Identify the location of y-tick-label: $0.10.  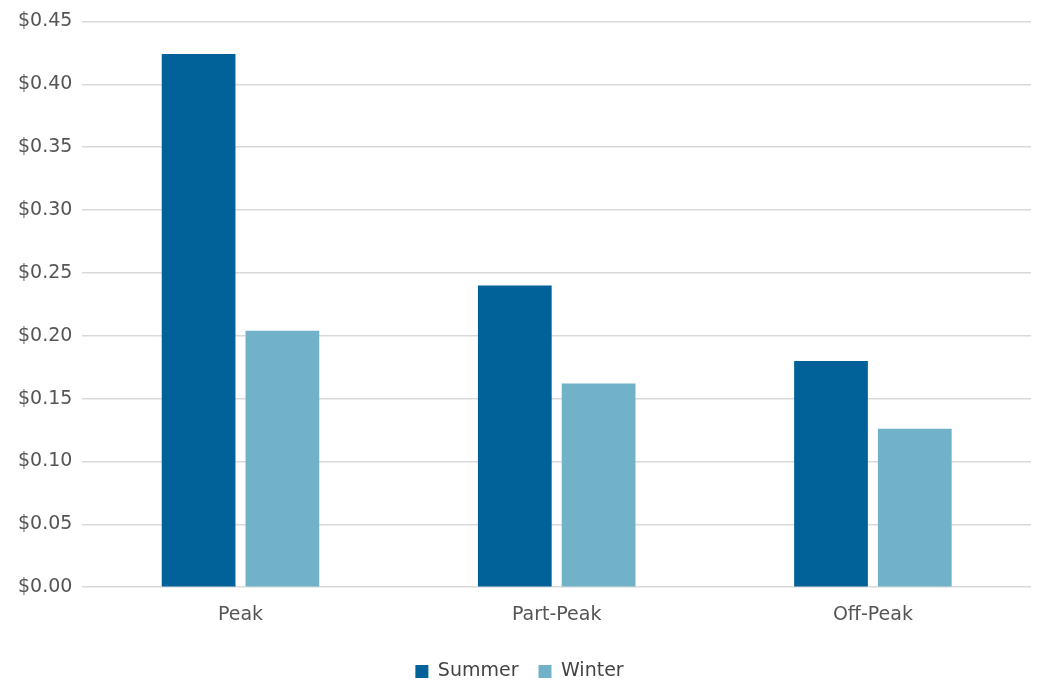
(45, 459).